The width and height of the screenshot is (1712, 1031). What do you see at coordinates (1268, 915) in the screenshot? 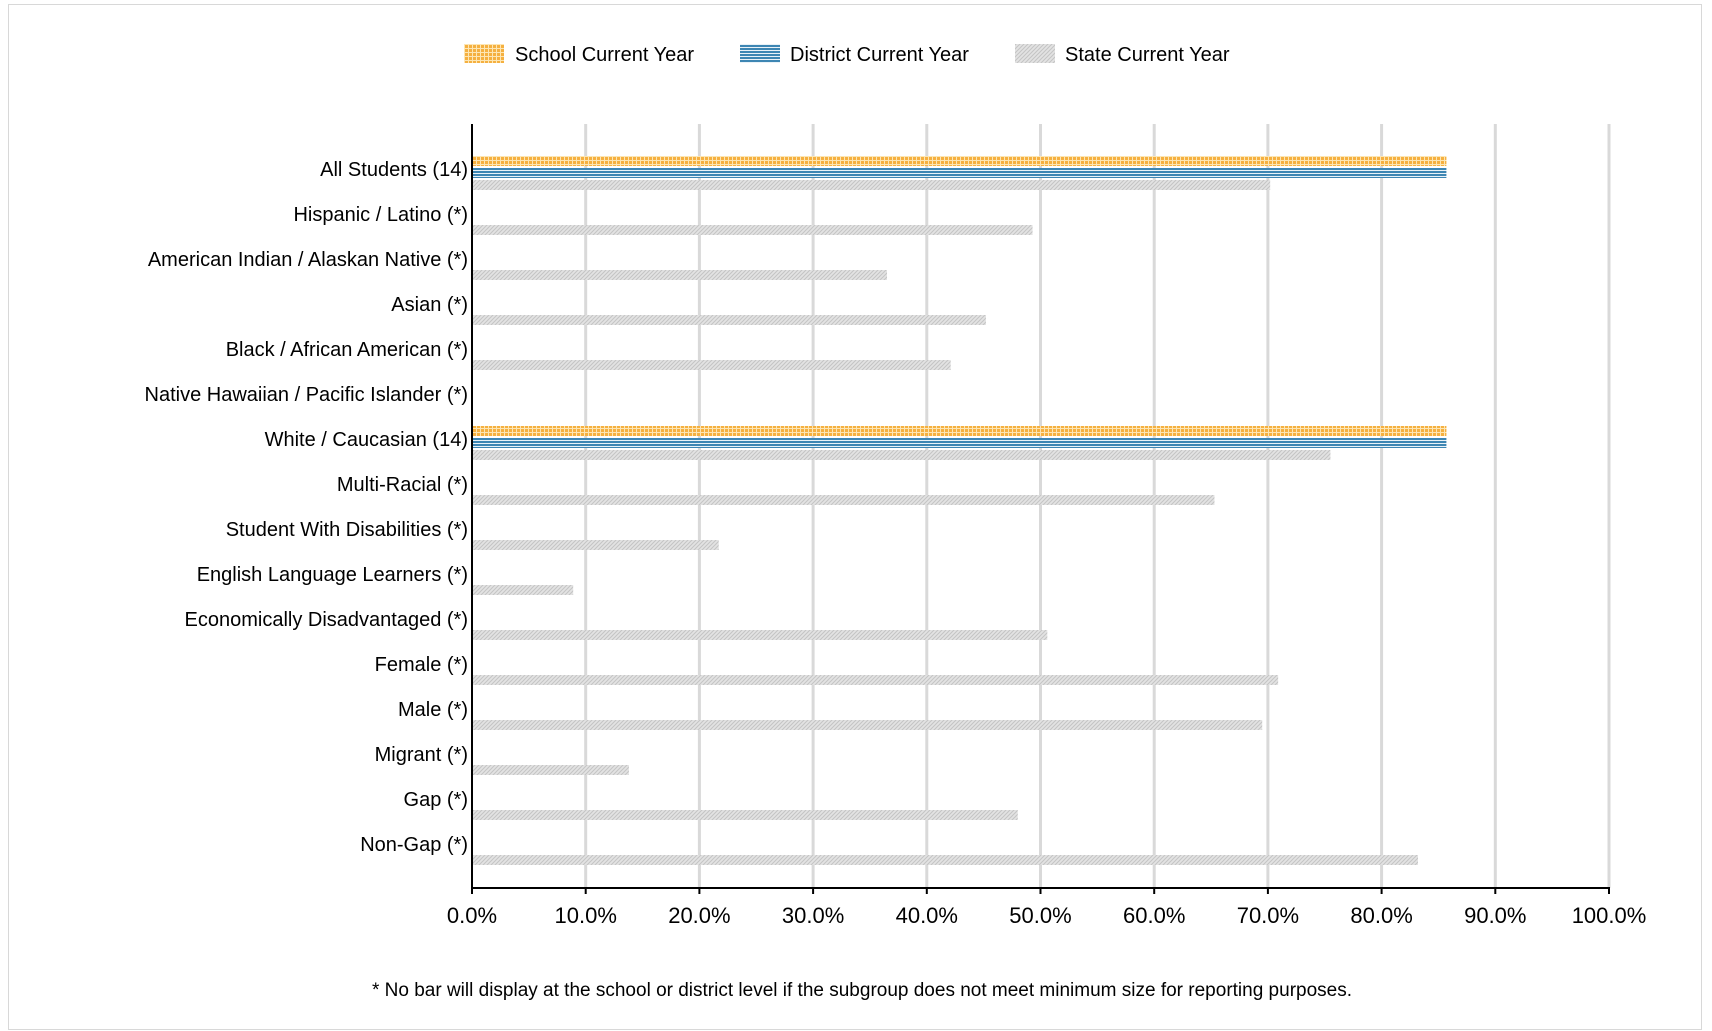
I see `x-tick-label: 70.0%` at bounding box center [1268, 915].